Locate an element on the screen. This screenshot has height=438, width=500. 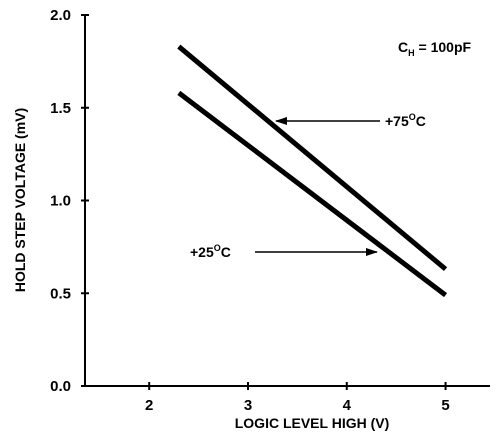
label-75-main: +75 is located at coordinates (397, 121).